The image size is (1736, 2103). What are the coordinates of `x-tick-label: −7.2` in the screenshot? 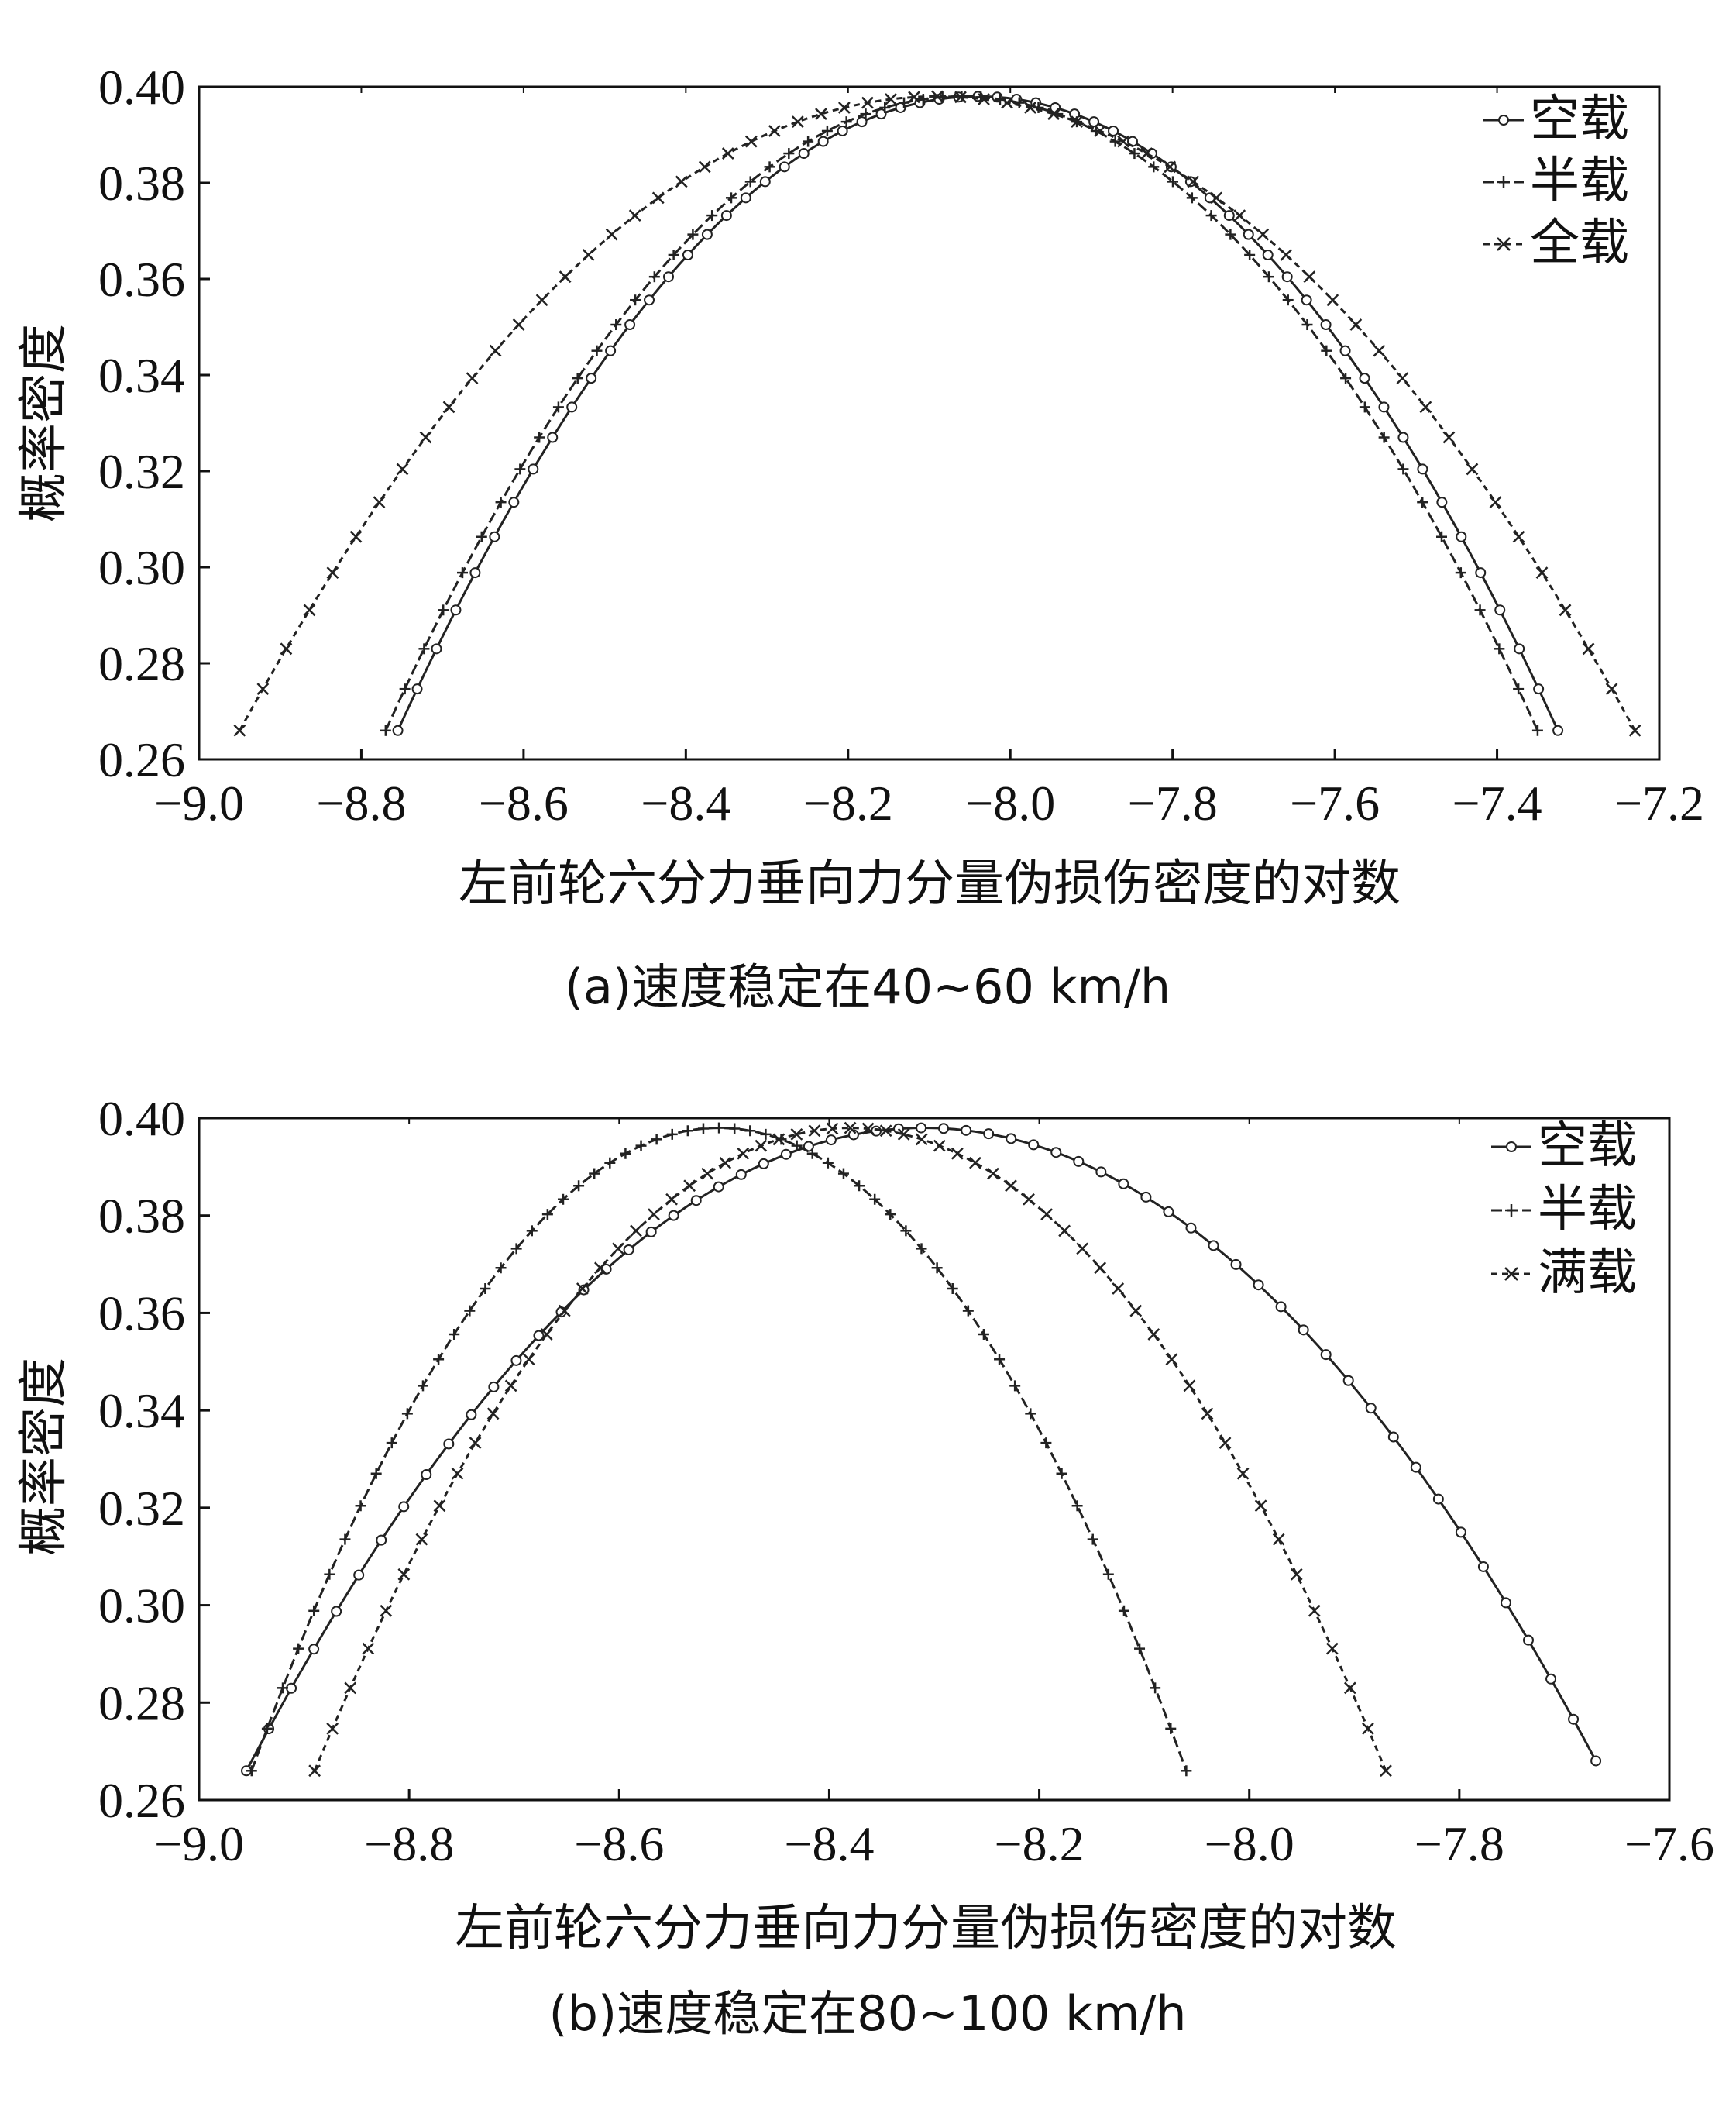 It's located at (1659, 803).